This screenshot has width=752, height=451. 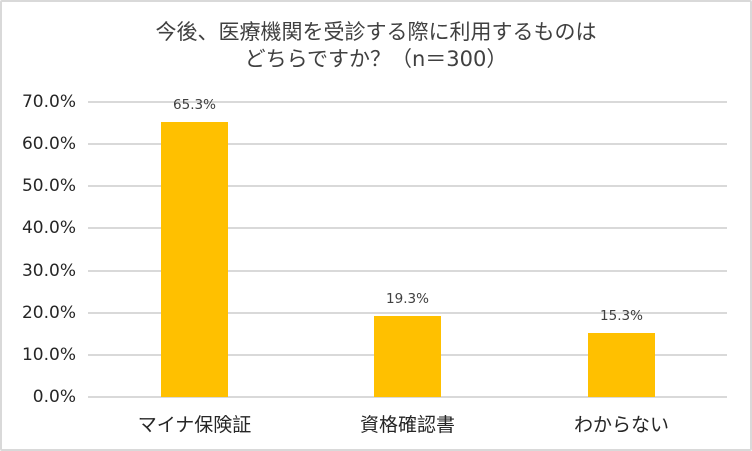 What do you see at coordinates (48, 228) in the screenshot?
I see `y-axis-tick-label: 40.0%` at bounding box center [48, 228].